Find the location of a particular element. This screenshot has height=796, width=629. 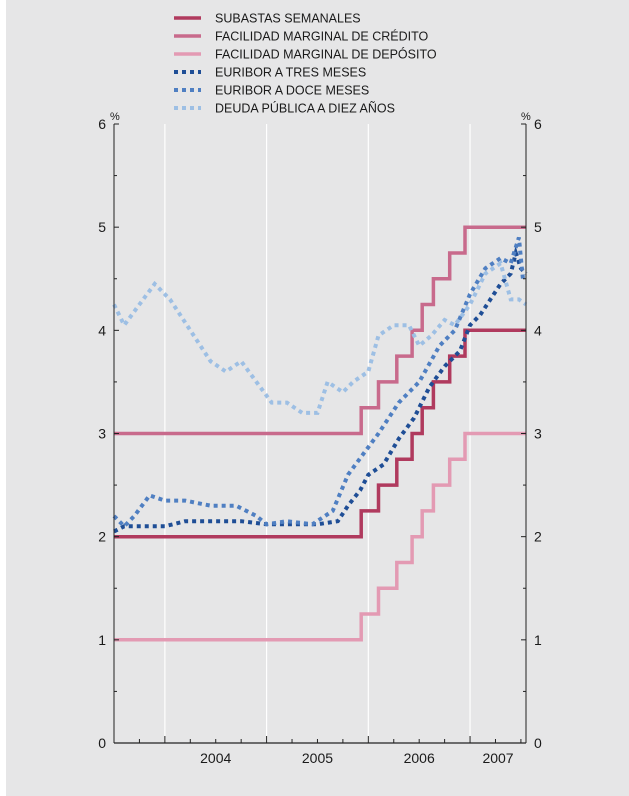

y-tick-label-right: 4 is located at coordinates (538, 330).